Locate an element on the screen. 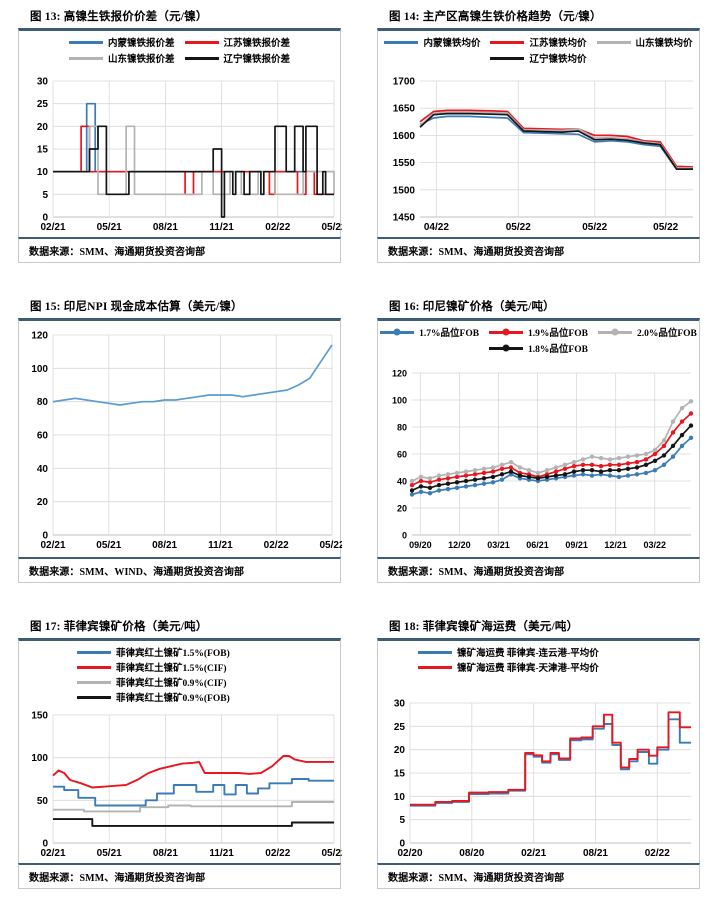 The width and height of the screenshot is (718, 916). svg-text: 1650 is located at coordinates (404, 109).